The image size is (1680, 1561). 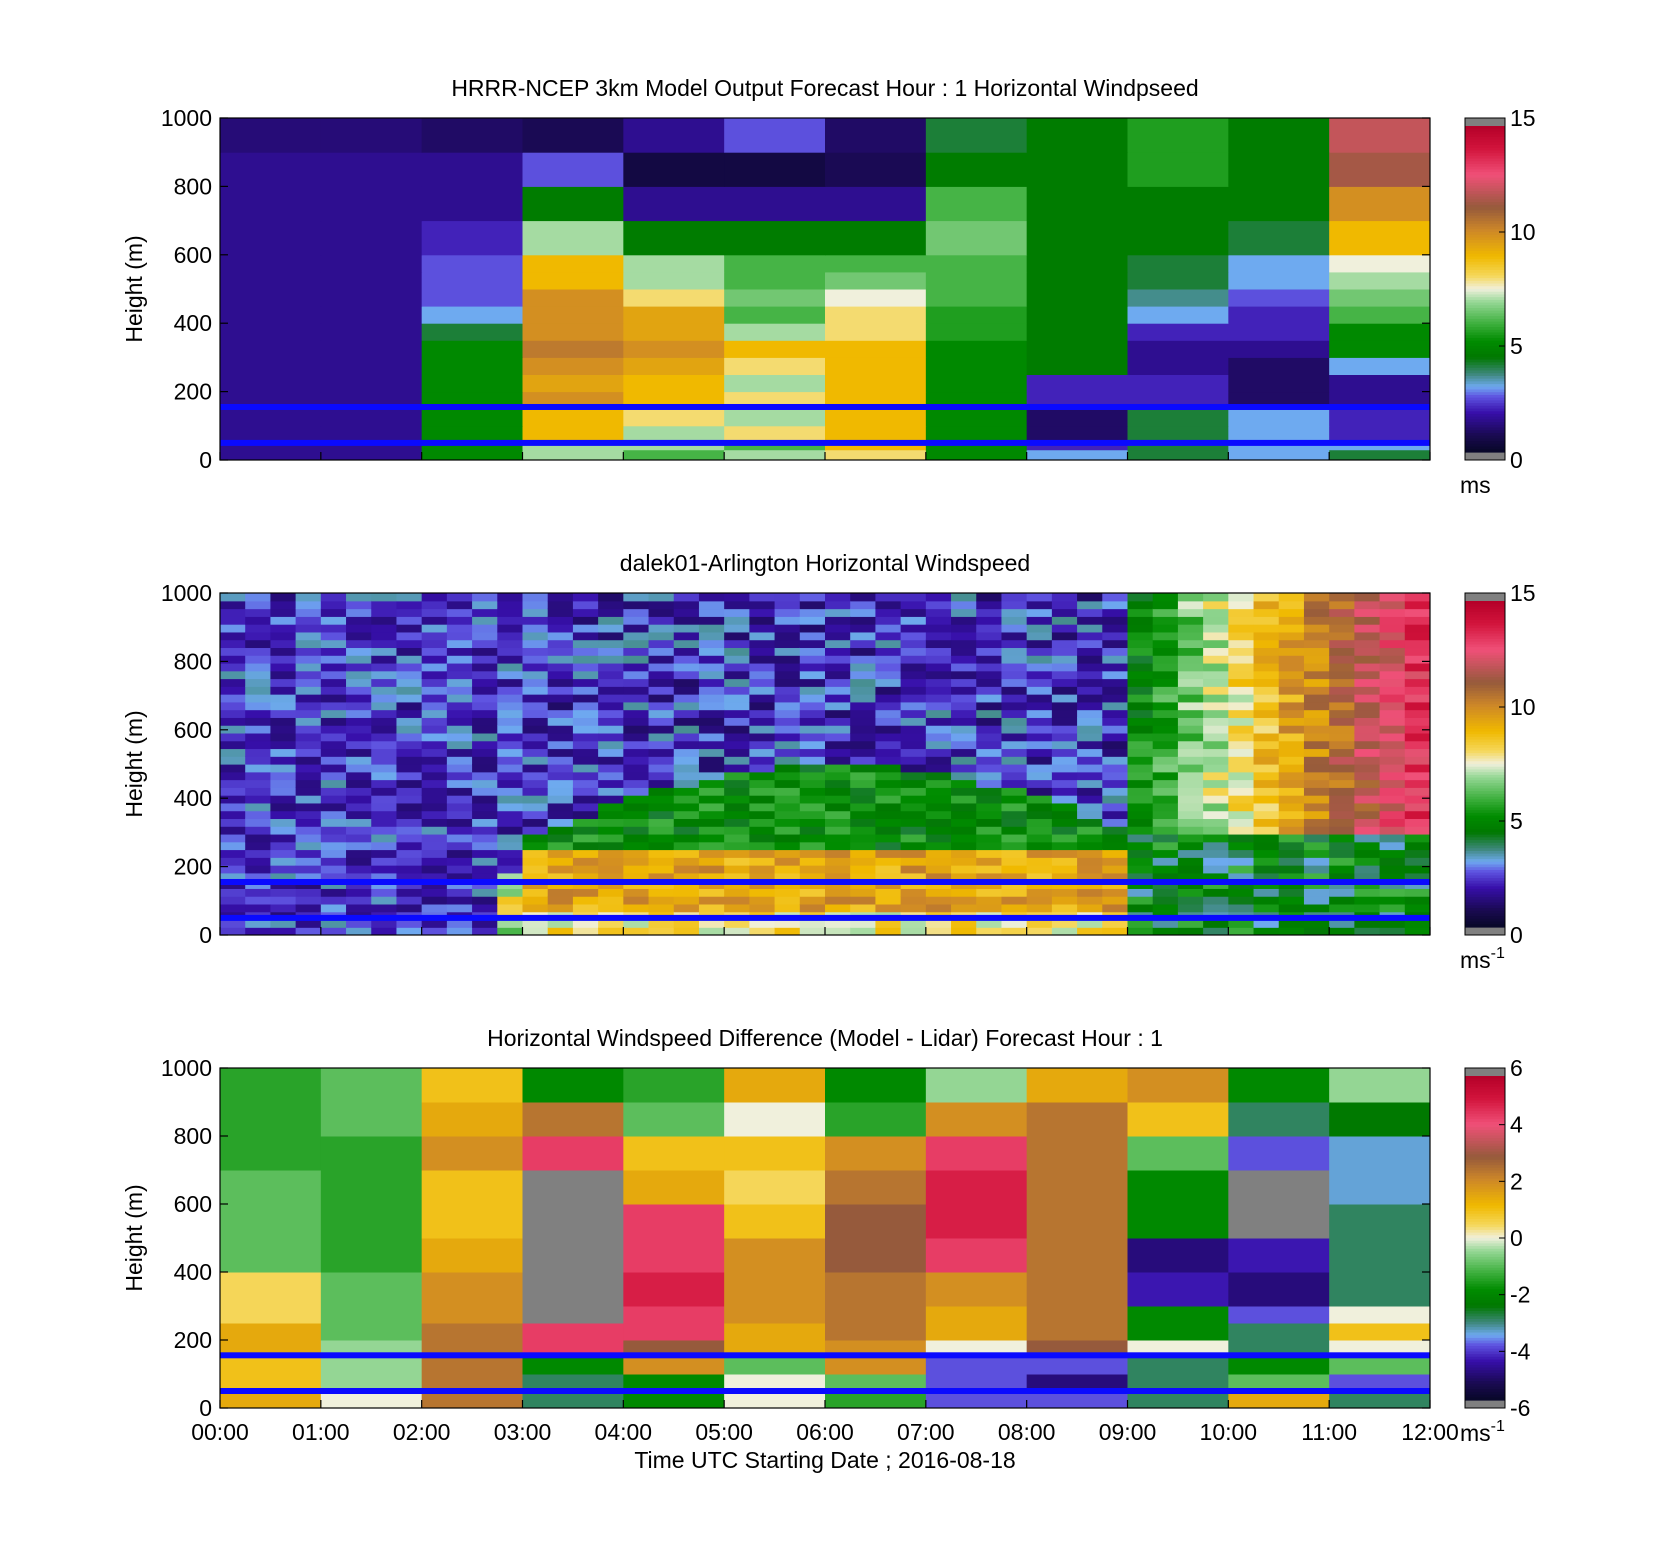 I want to click on y-tick-label: 200, so click(x=193, y=1340).